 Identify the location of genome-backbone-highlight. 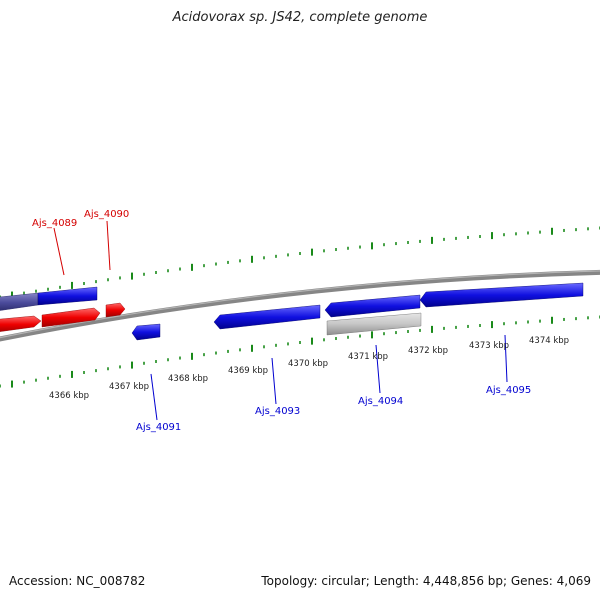
(300, 304).